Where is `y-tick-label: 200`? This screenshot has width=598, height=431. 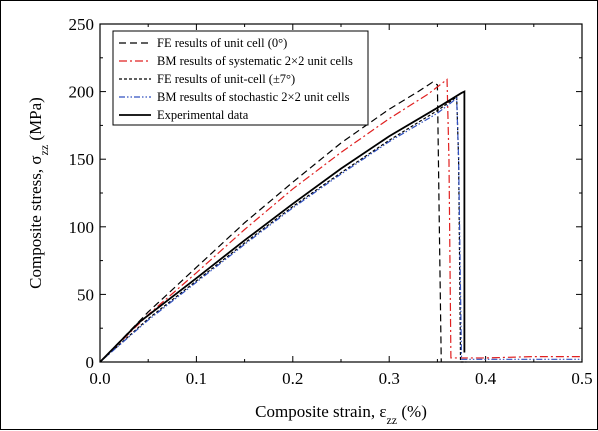
y-tick-label: 200 is located at coordinates (82, 92).